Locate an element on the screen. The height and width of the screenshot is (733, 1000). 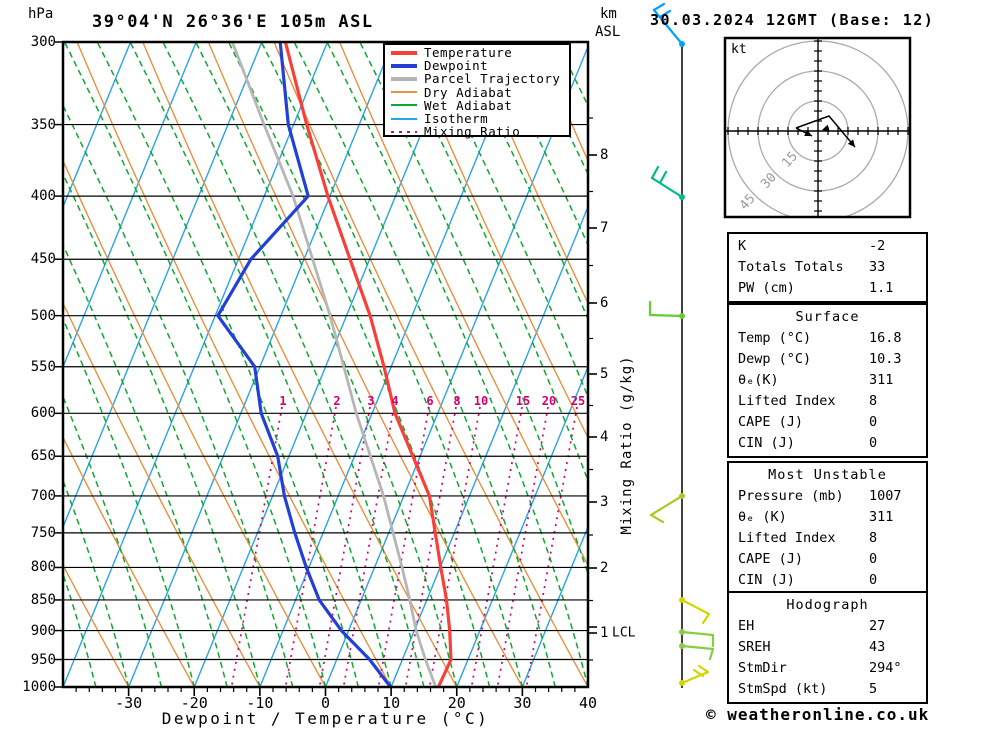
legend-label: Temperature is located at coordinates (468, 53).